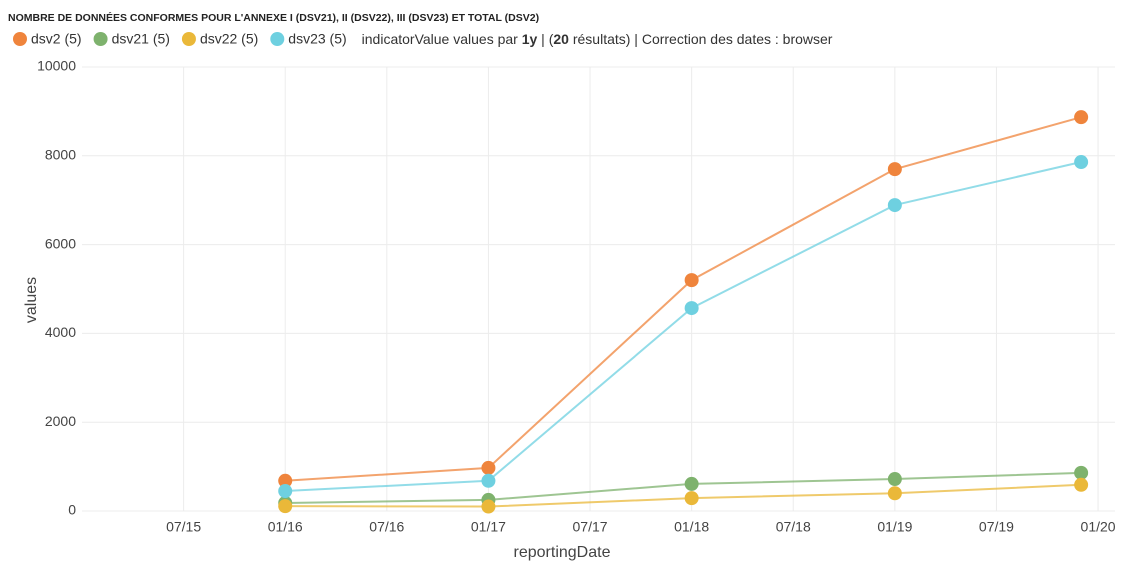 The height and width of the screenshot is (564, 1123). I want to click on x-axis-label: reportingDate, so click(562, 552).